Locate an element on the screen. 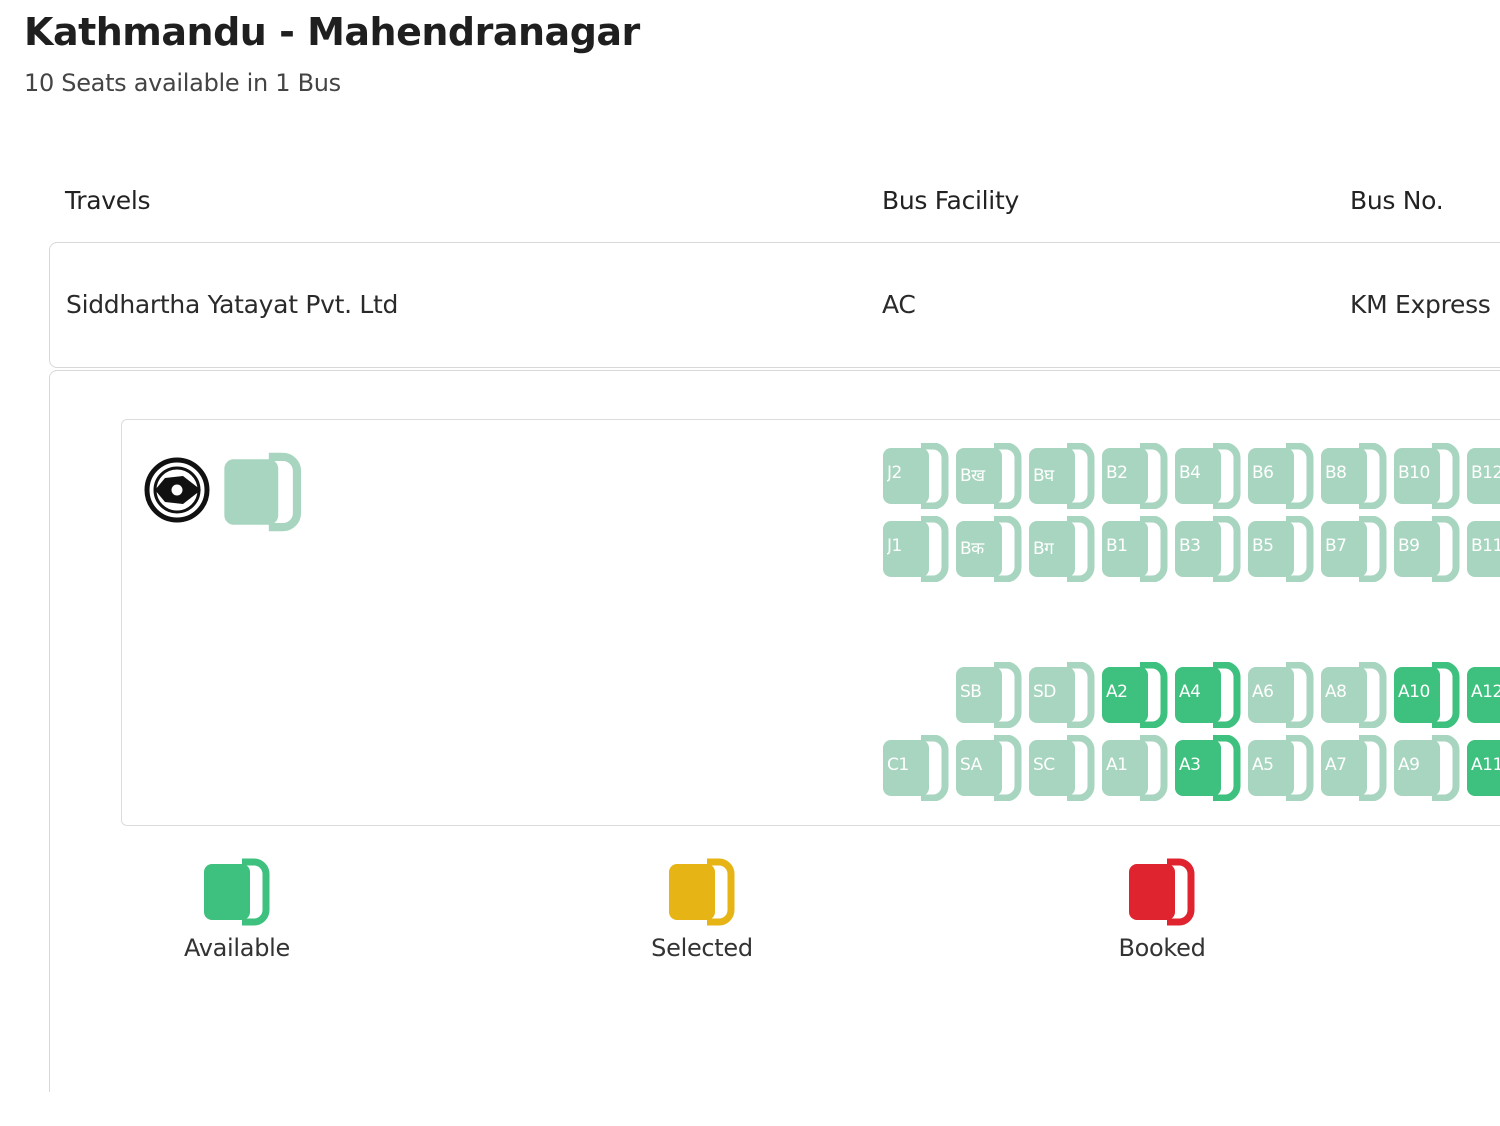 Image resolution: width=1500 pixels, height=1126 pixels. legend-selected-label: Selected is located at coordinates (702, 948).